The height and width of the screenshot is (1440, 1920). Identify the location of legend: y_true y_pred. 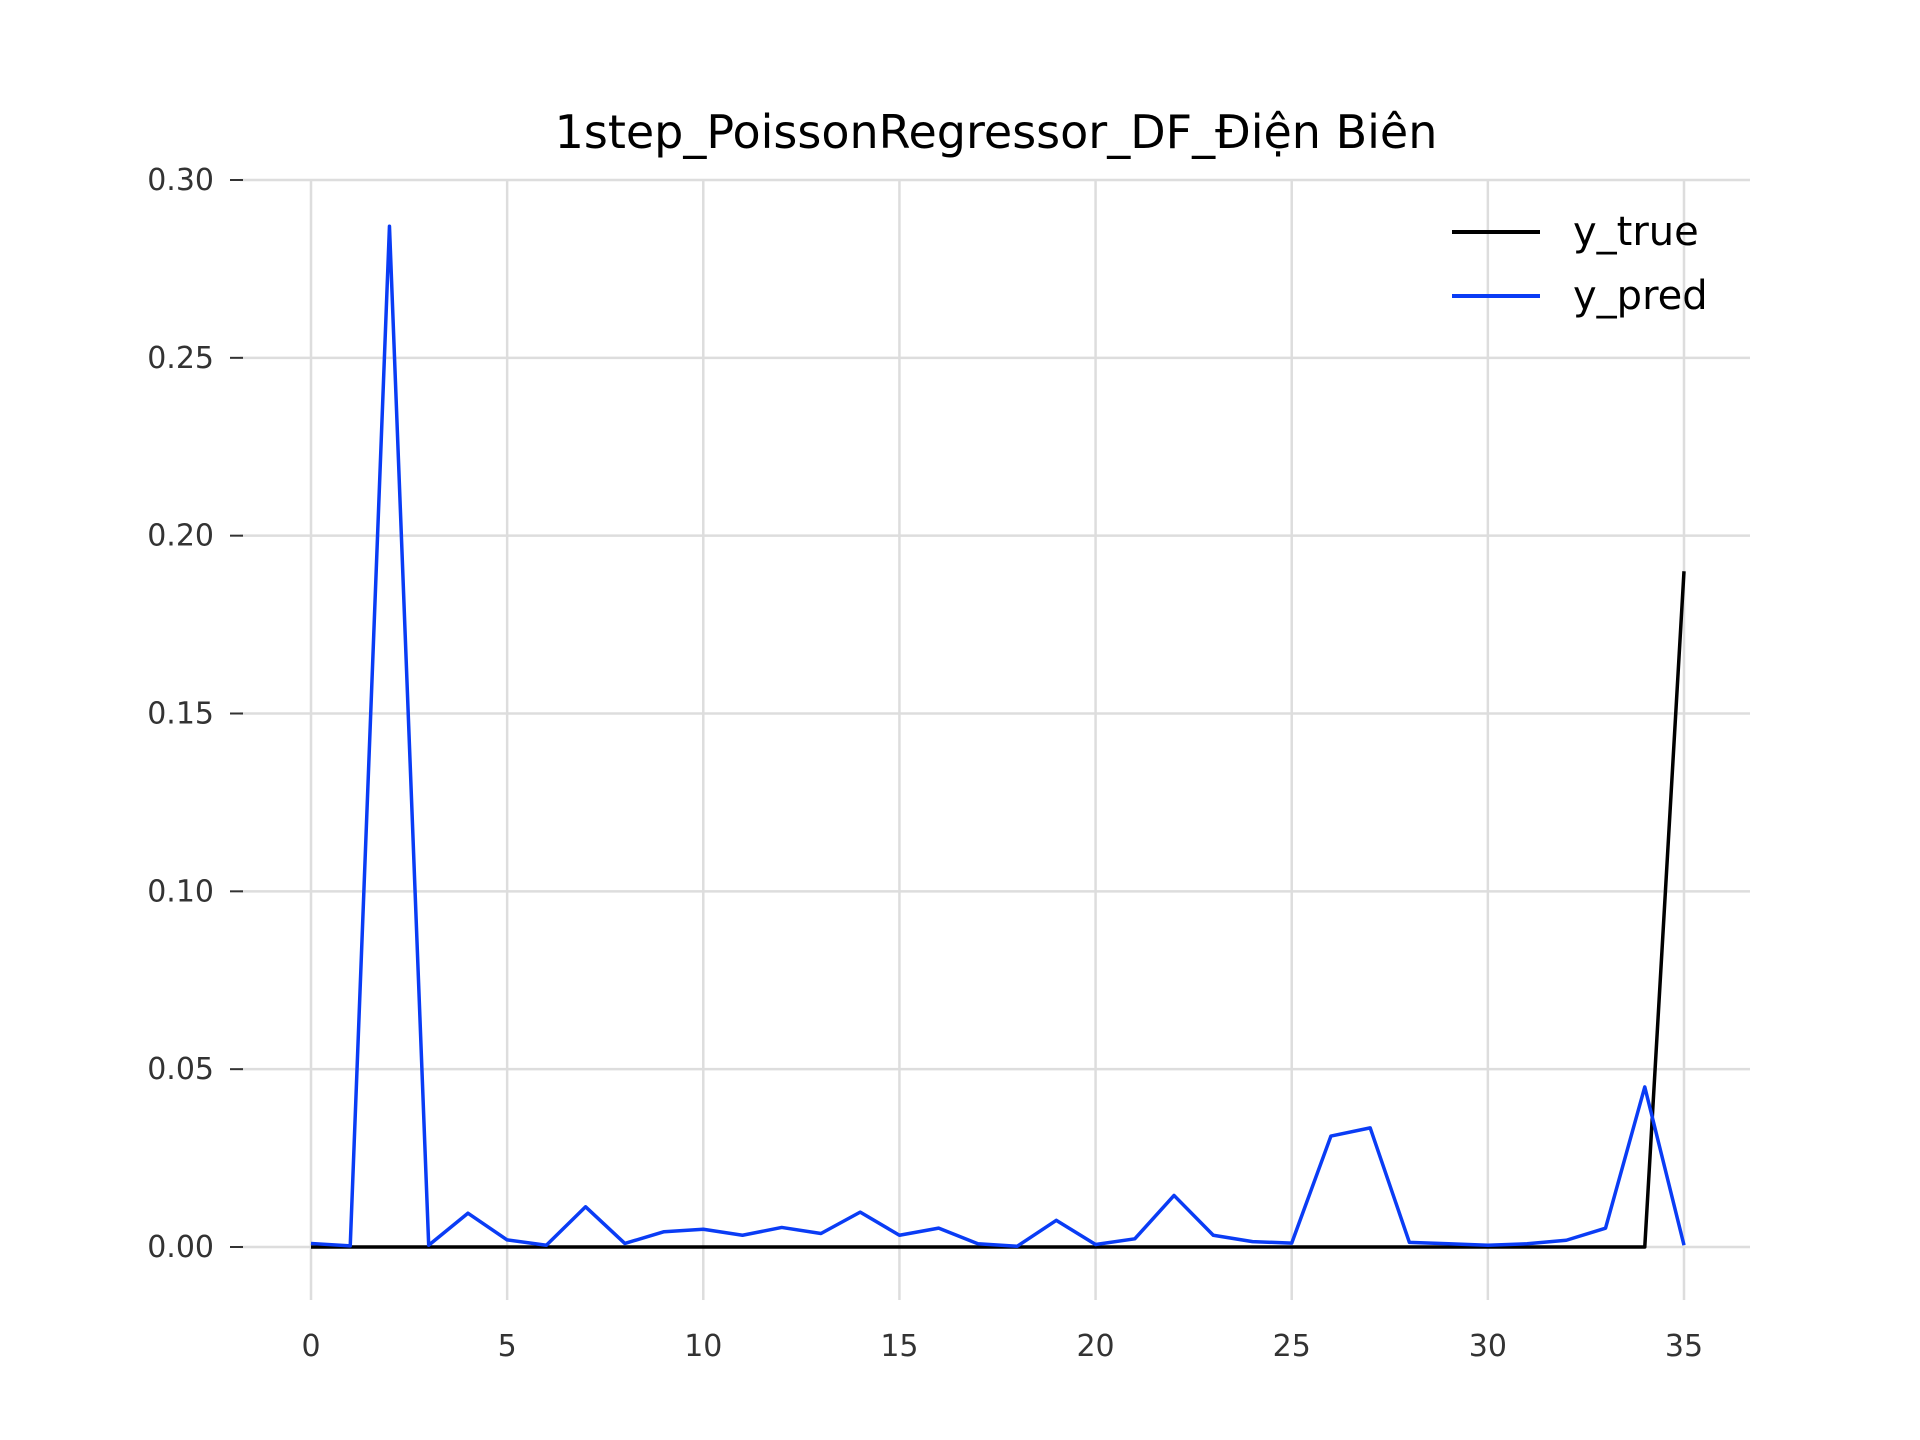
(1580, 264).